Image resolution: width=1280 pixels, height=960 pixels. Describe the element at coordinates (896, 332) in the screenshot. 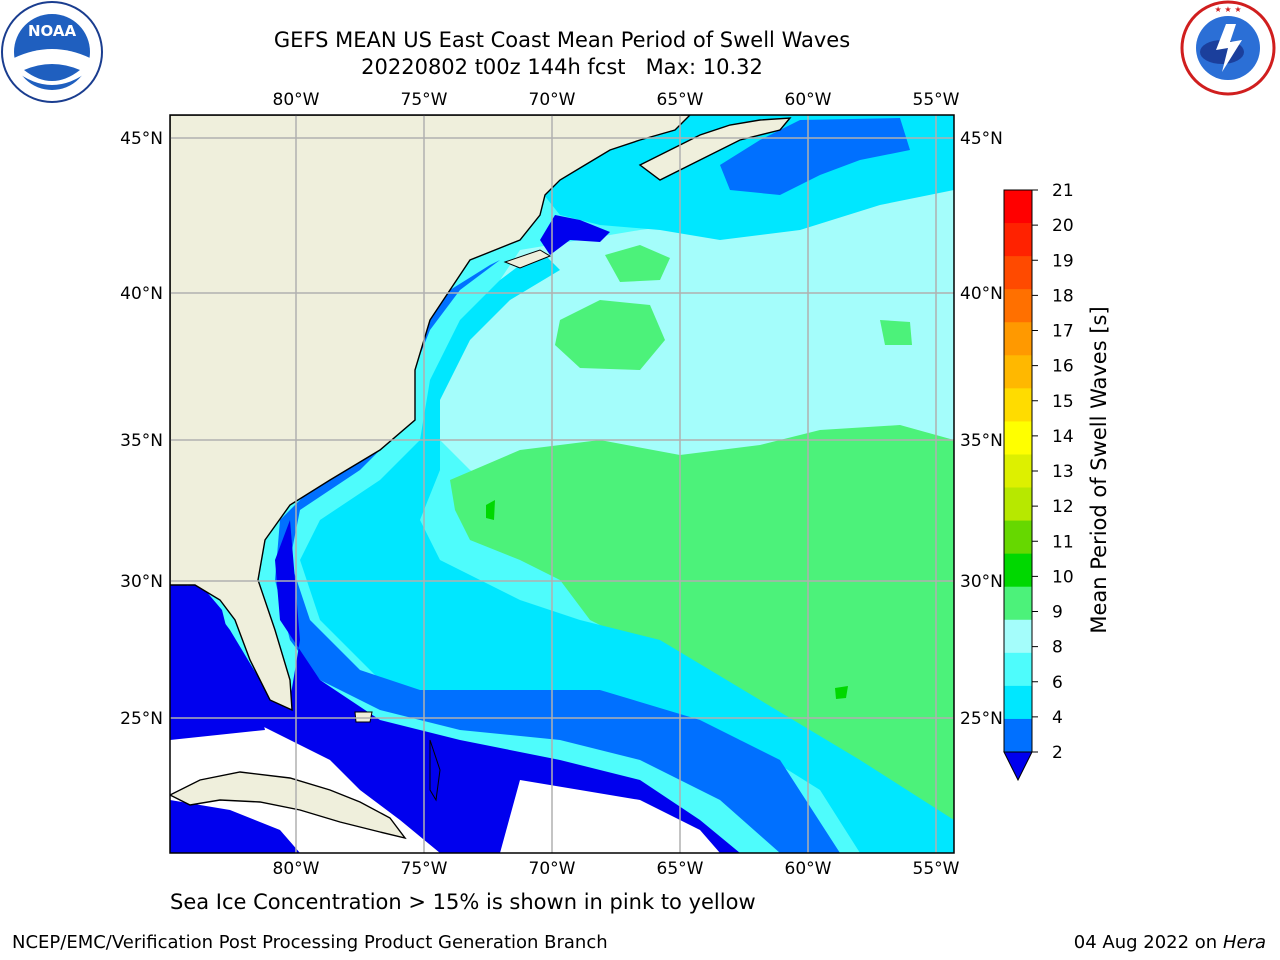

I see `contour-9-10-patch3` at that location.